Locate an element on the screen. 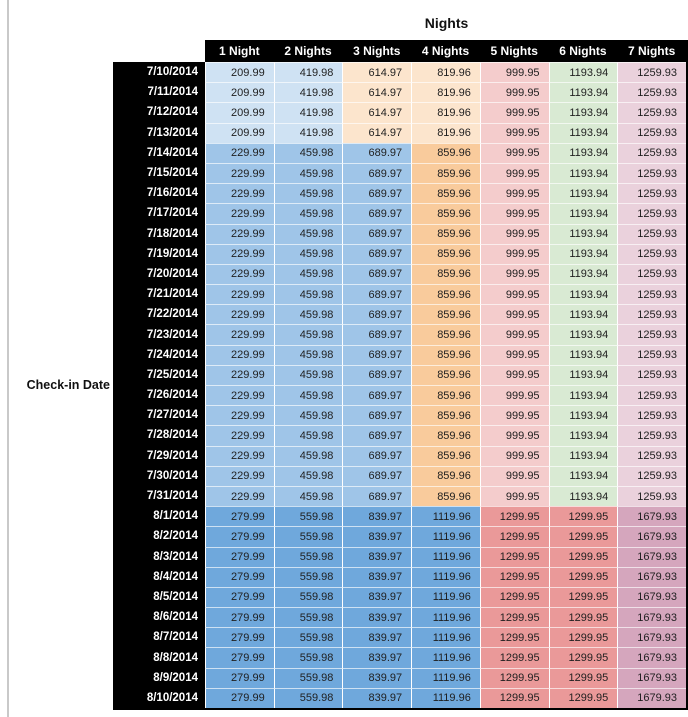  checkin-date-cell: 8/8/2014 is located at coordinates (159, 657).